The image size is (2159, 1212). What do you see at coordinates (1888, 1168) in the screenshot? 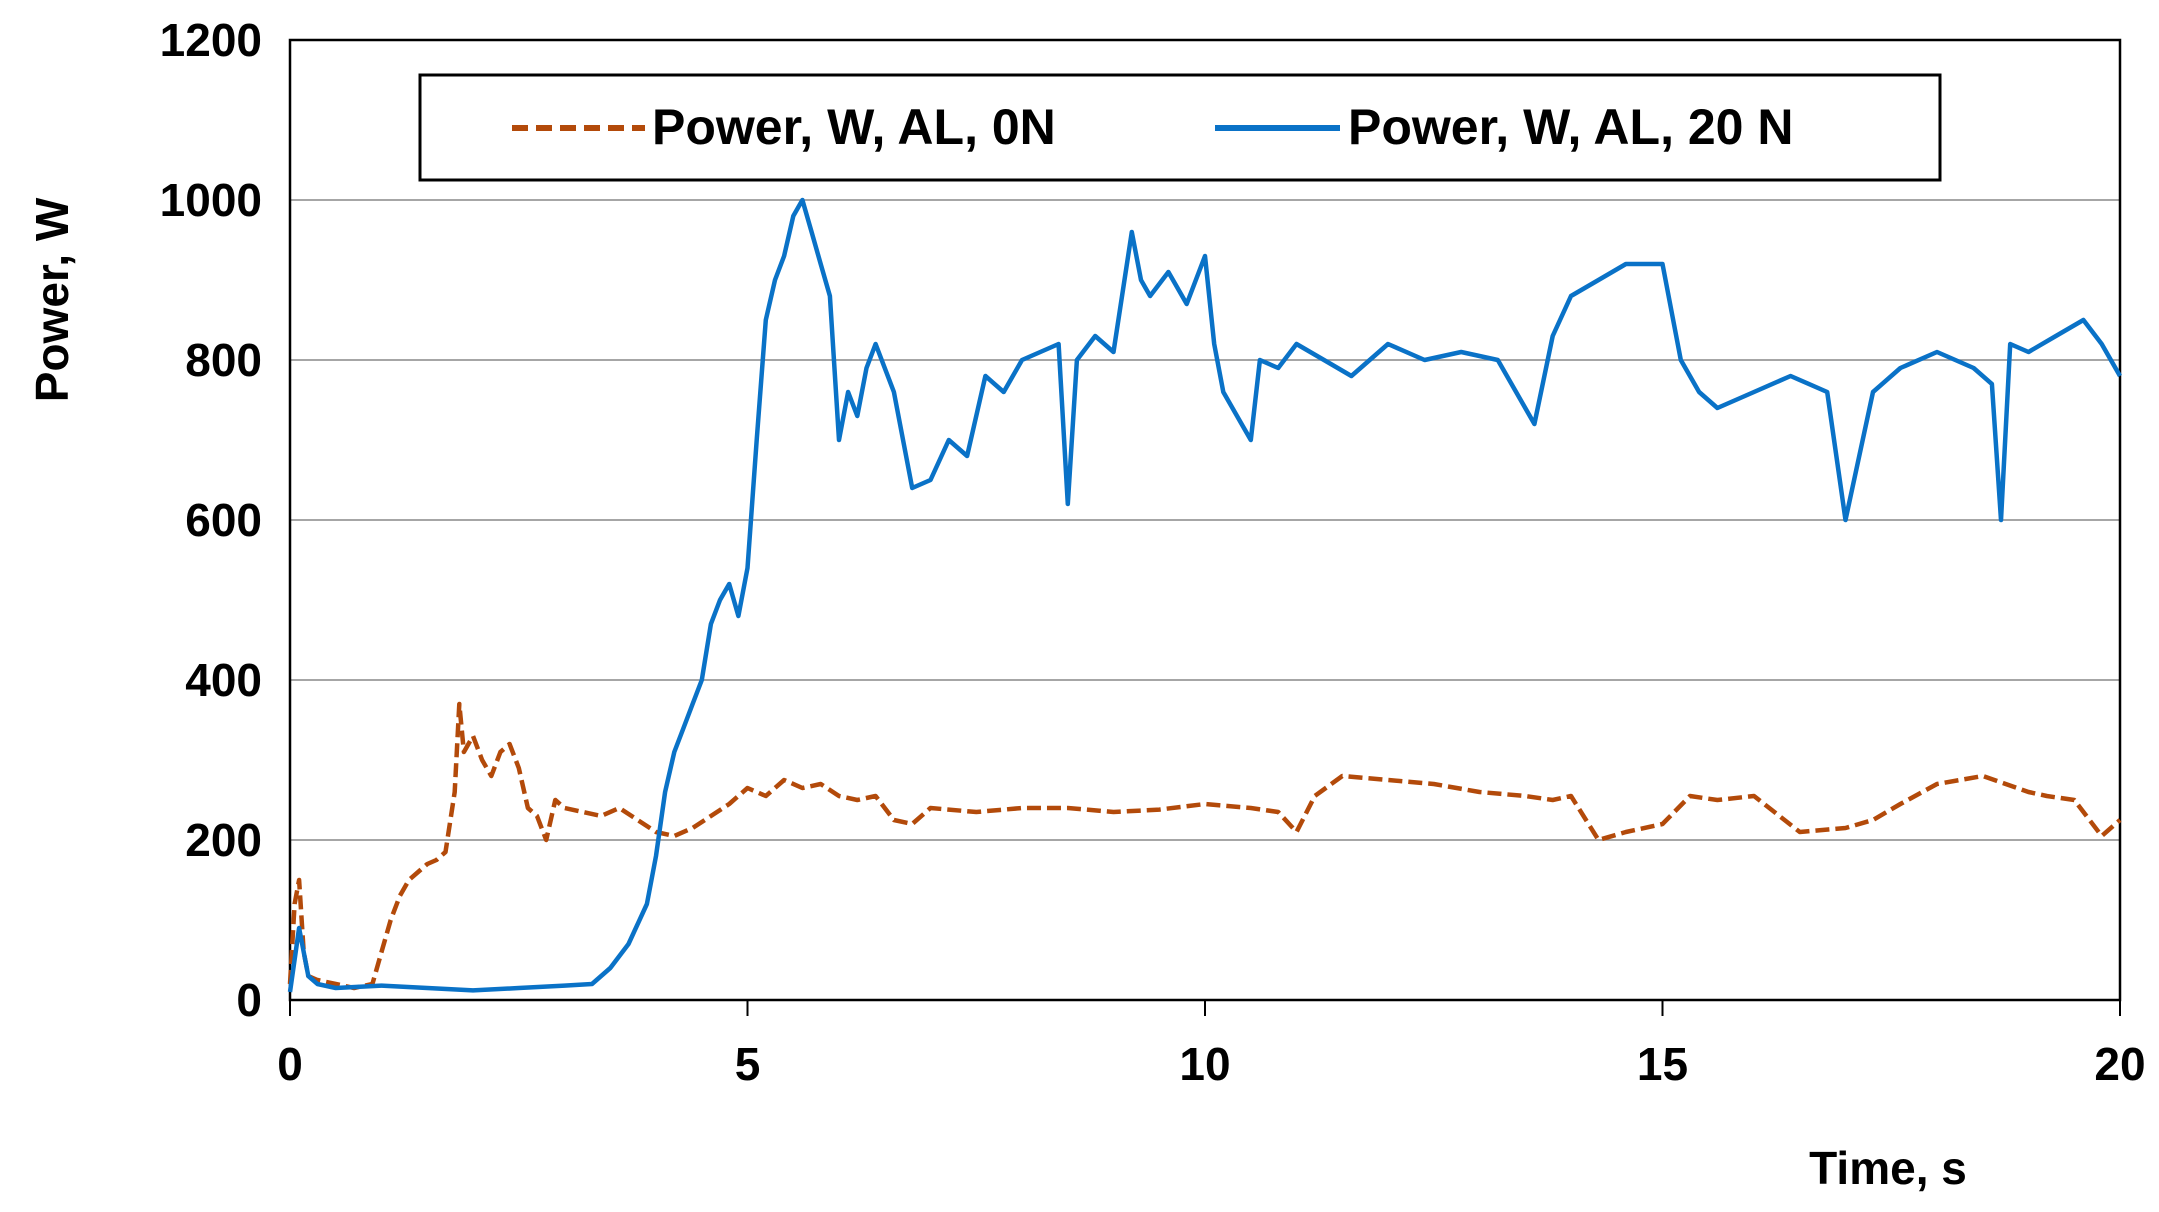
I see `x-axis-title: Time, s` at bounding box center [1888, 1168].